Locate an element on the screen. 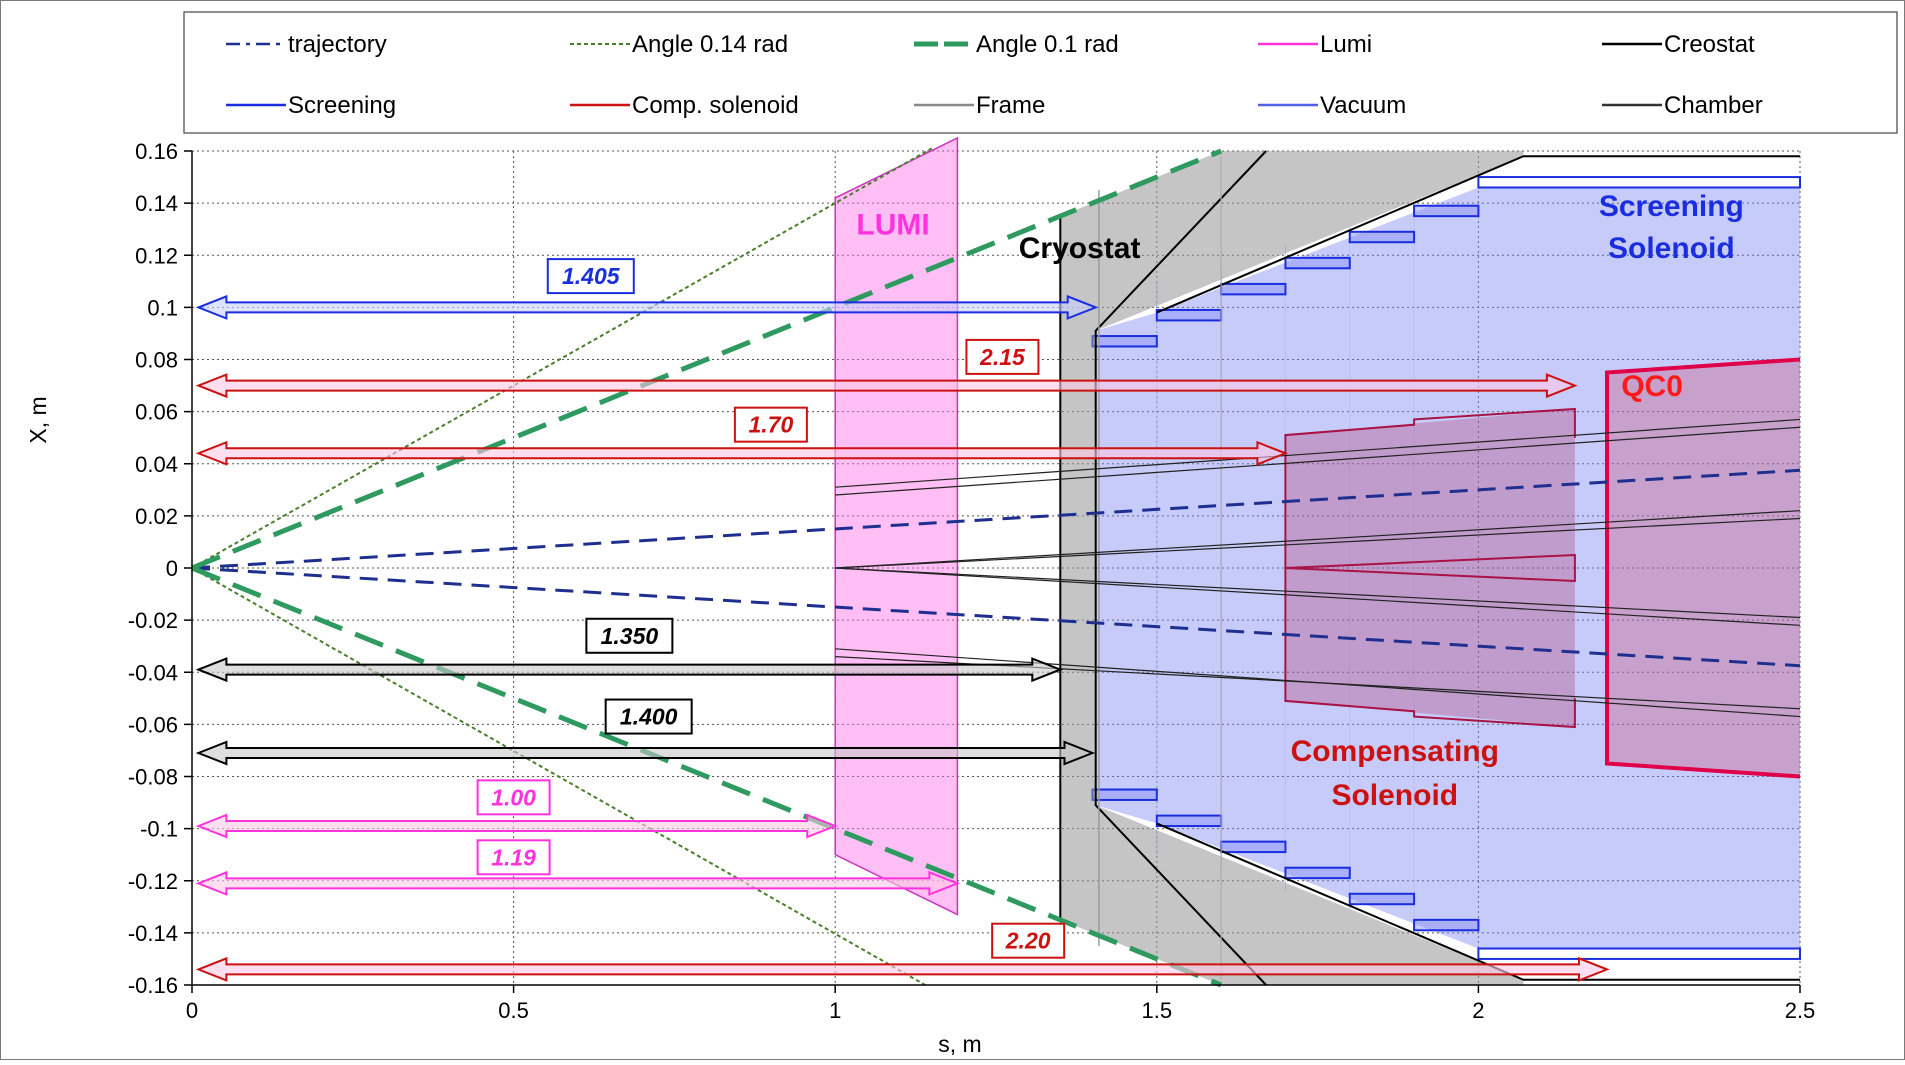 The width and height of the screenshot is (1905, 1065). y-tick-label: 0.1 is located at coordinates (162, 307).